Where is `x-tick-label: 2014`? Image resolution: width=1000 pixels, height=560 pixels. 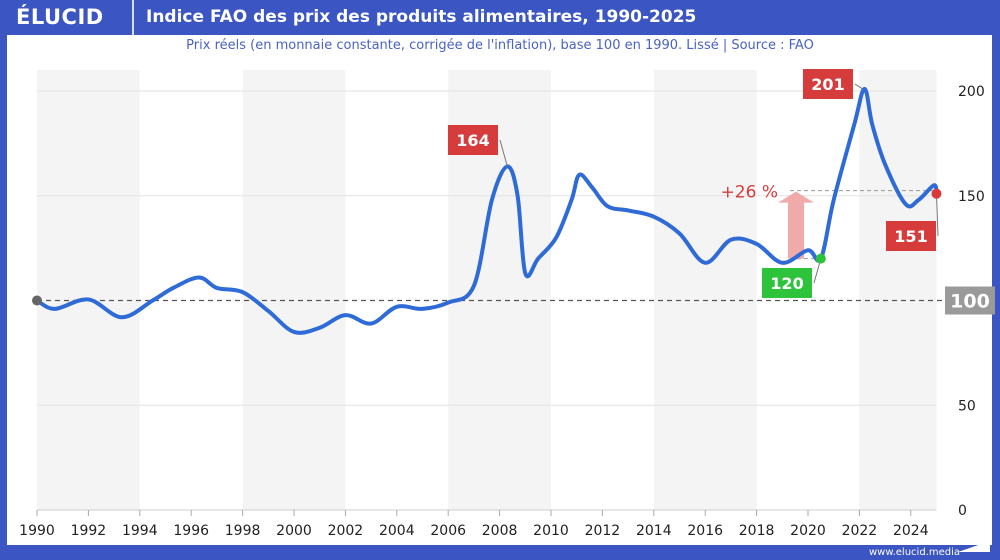 x-tick-label: 2014 is located at coordinates (654, 531).